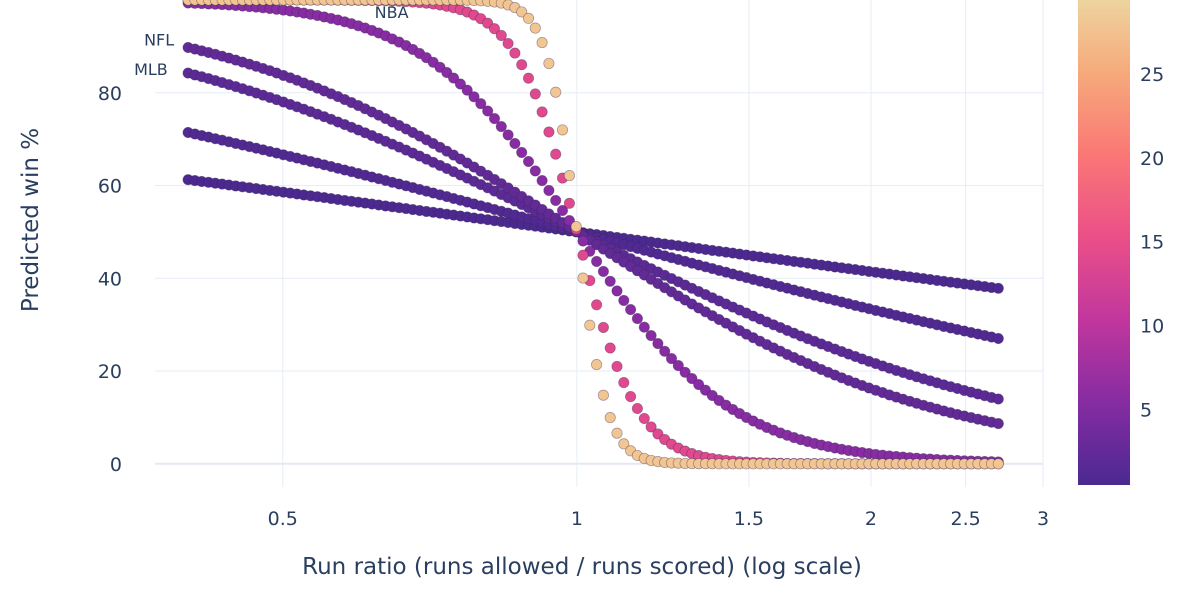 This screenshot has width=1200, height=600. What do you see at coordinates (1152, 75) in the screenshot?
I see `colorbar-tick-label: 25` at bounding box center [1152, 75].